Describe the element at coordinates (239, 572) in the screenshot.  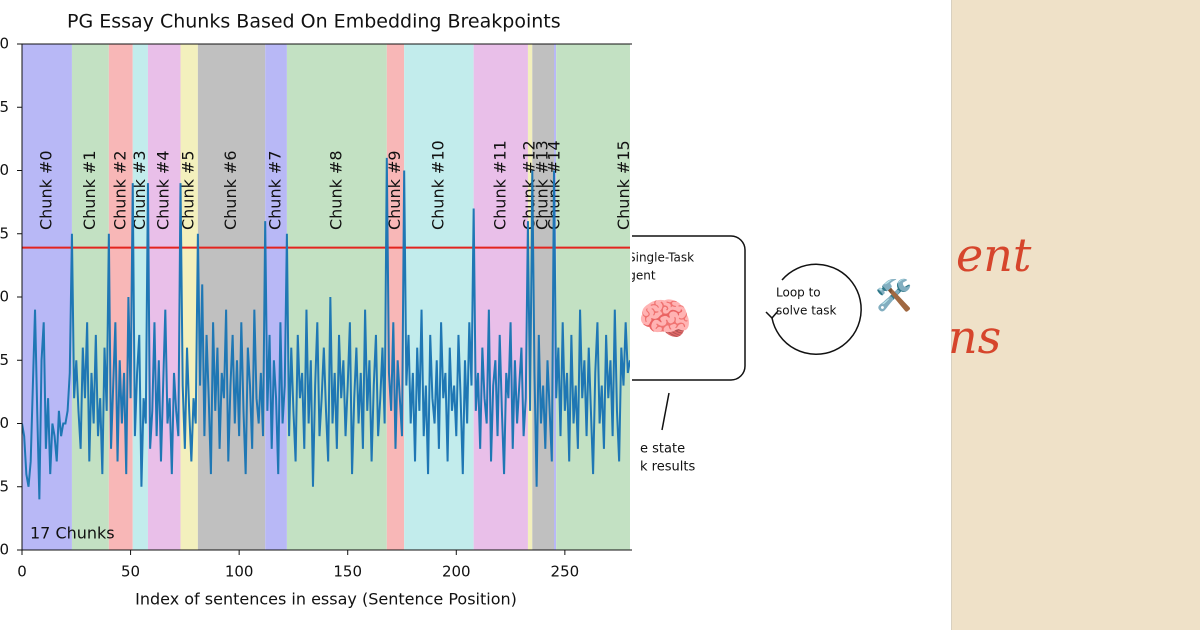
I see `x-tick-label: 100` at that location.